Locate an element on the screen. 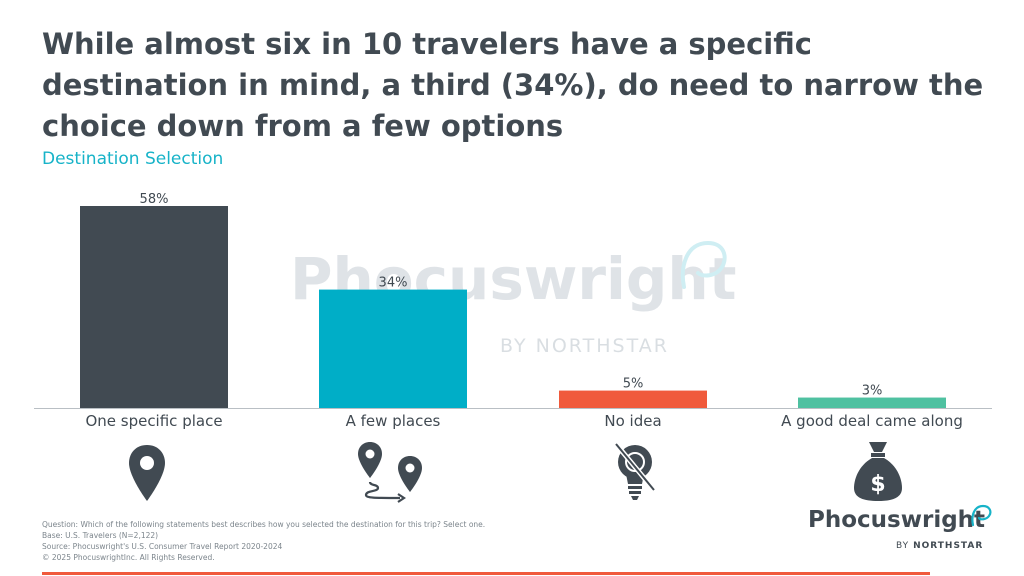  watermark-byline: BY NORTHSTAR is located at coordinates (584, 346).